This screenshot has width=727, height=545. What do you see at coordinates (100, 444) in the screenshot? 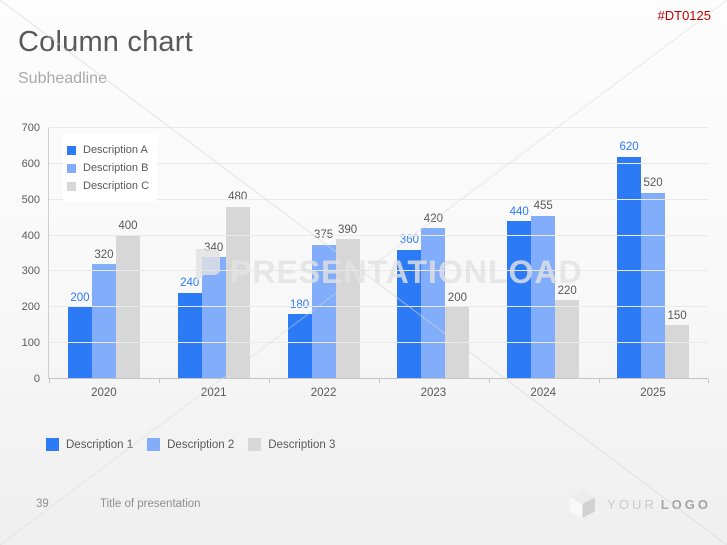
I see `legend-label: Description 1` at bounding box center [100, 444].